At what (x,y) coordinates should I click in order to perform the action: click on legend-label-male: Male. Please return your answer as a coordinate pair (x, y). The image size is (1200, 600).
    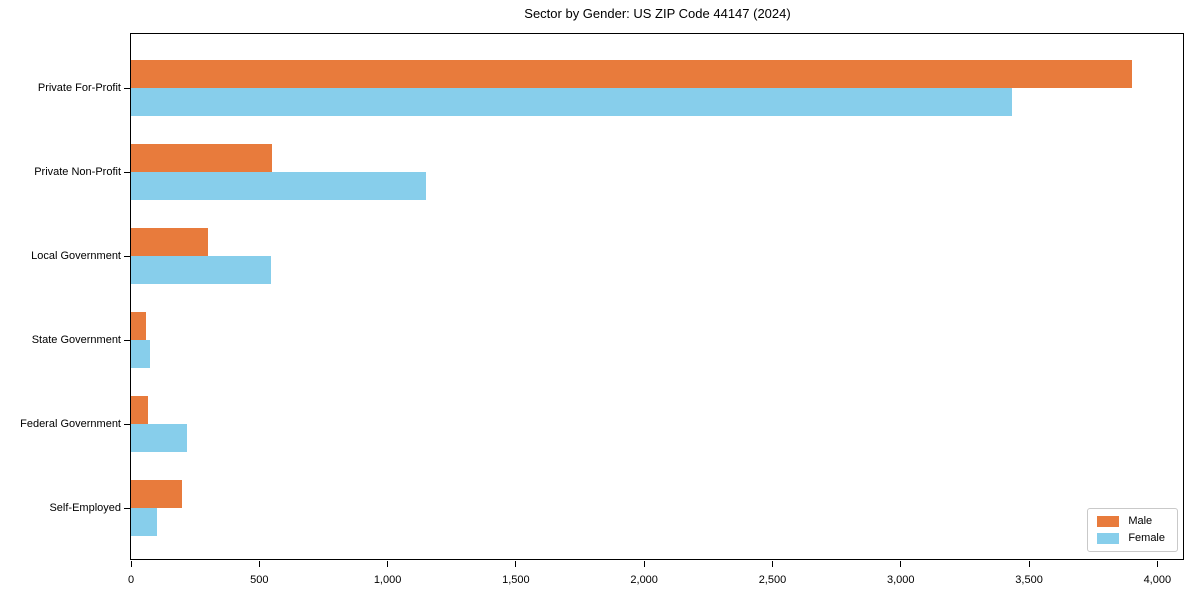
    Looking at the image, I should click on (1140, 521).